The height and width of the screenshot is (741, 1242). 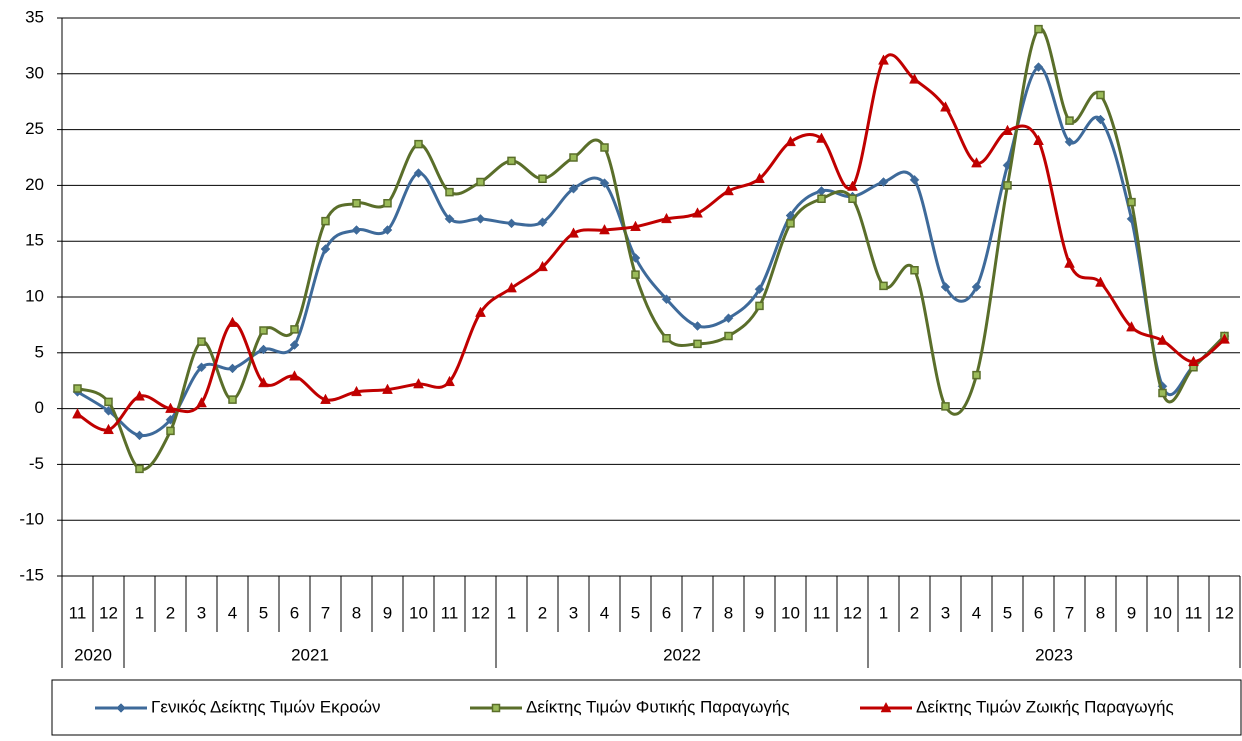 What do you see at coordinates (682, 654) in the screenshot?
I see `year-label: 2022` at bounding box center [682, 654].